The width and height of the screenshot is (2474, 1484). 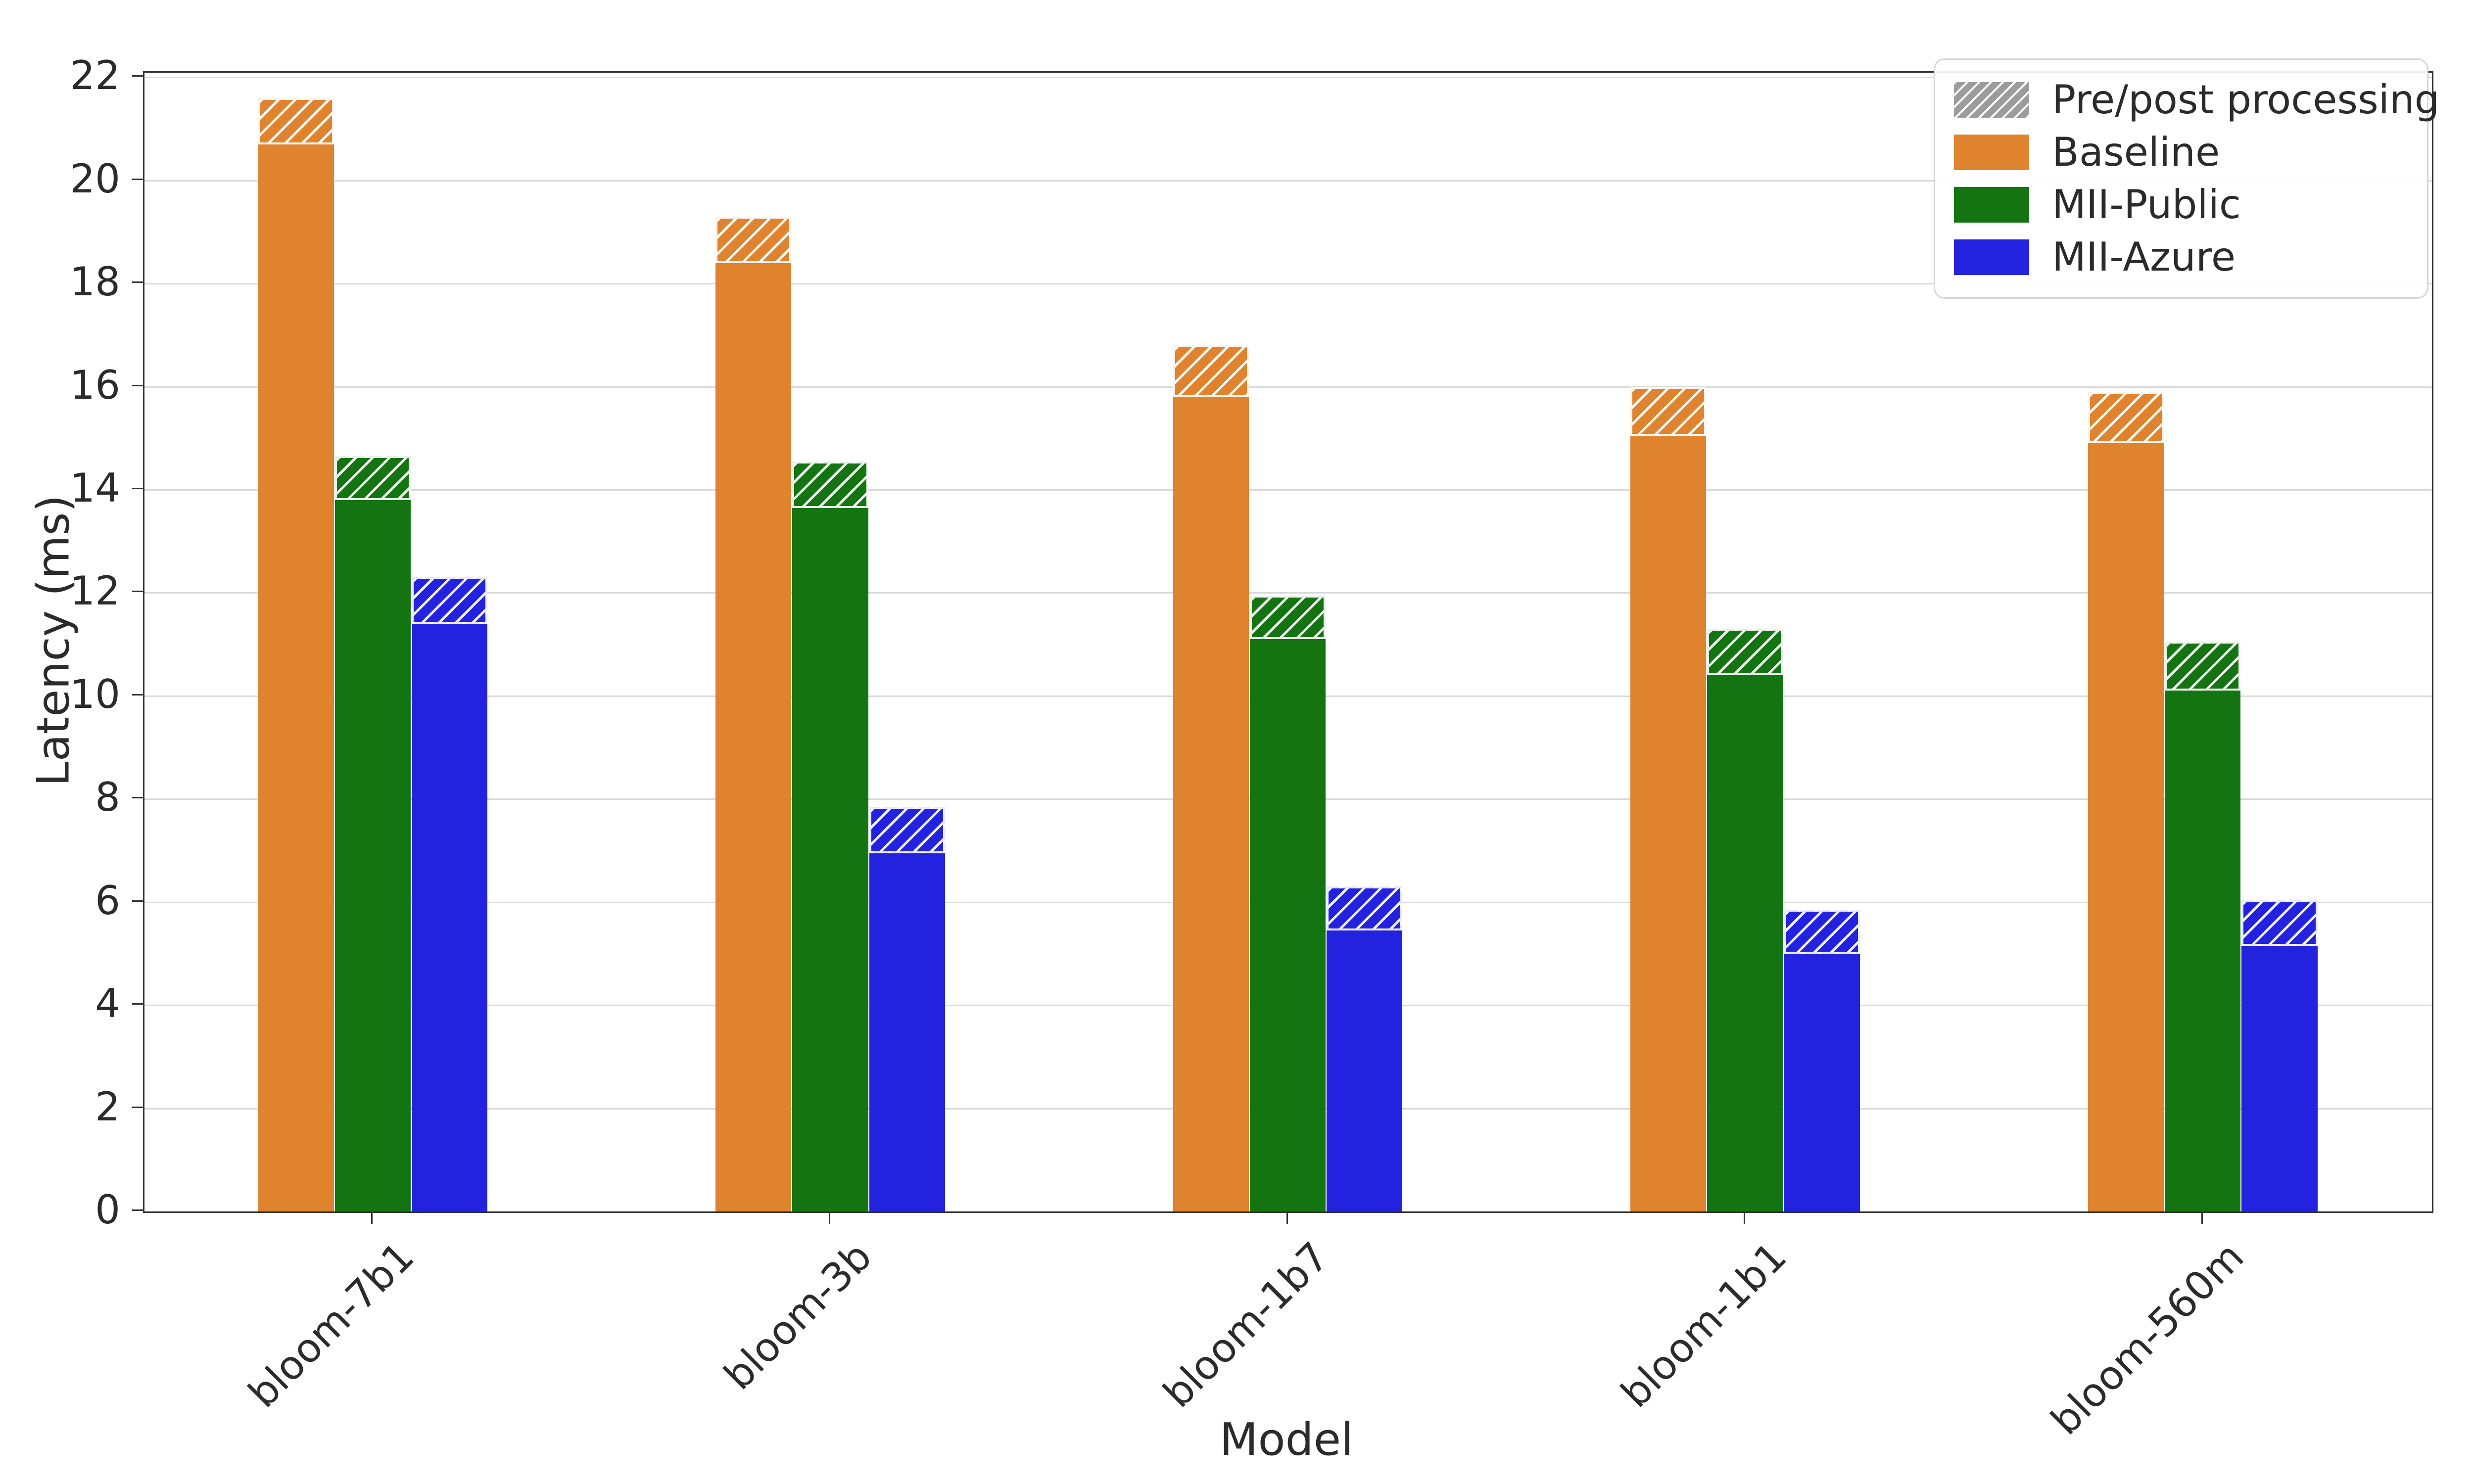 What do you see at coordinates (1669, 823) in the screenshot?
I see `bar-baseline-bloom-1b1` at bounding box center [1669, 823].